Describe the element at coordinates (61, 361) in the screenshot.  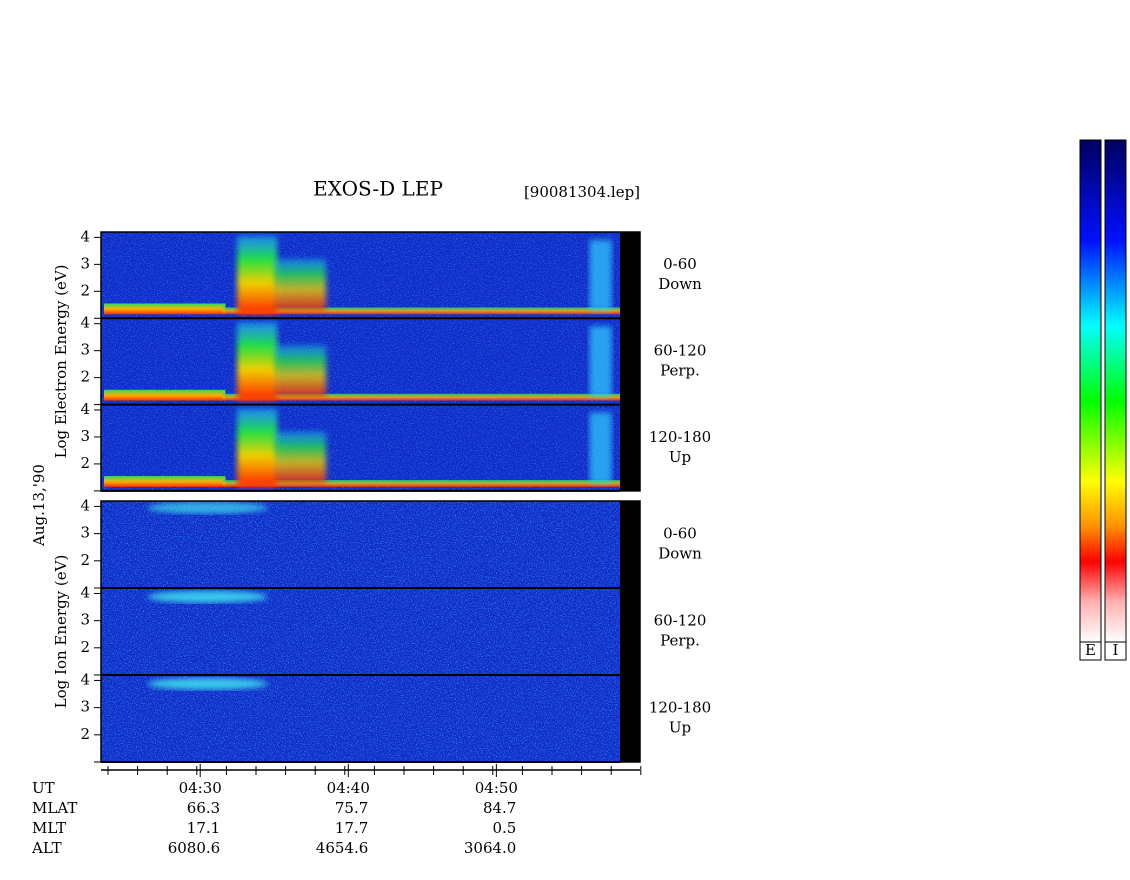
I see `group-label: Log Electron Energy (eV)` at that location.